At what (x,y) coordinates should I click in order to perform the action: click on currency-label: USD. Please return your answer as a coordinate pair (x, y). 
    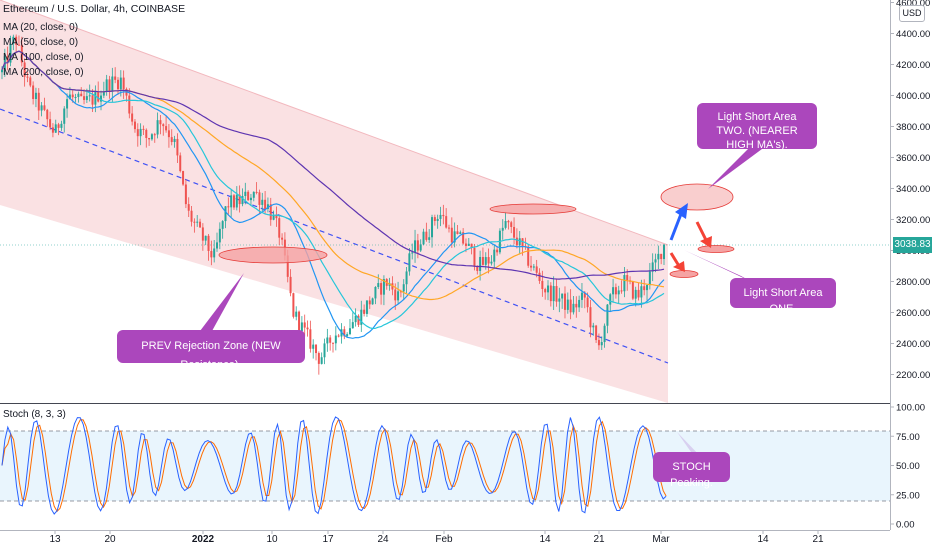
    Looking at the image, I should click on (912, 13).